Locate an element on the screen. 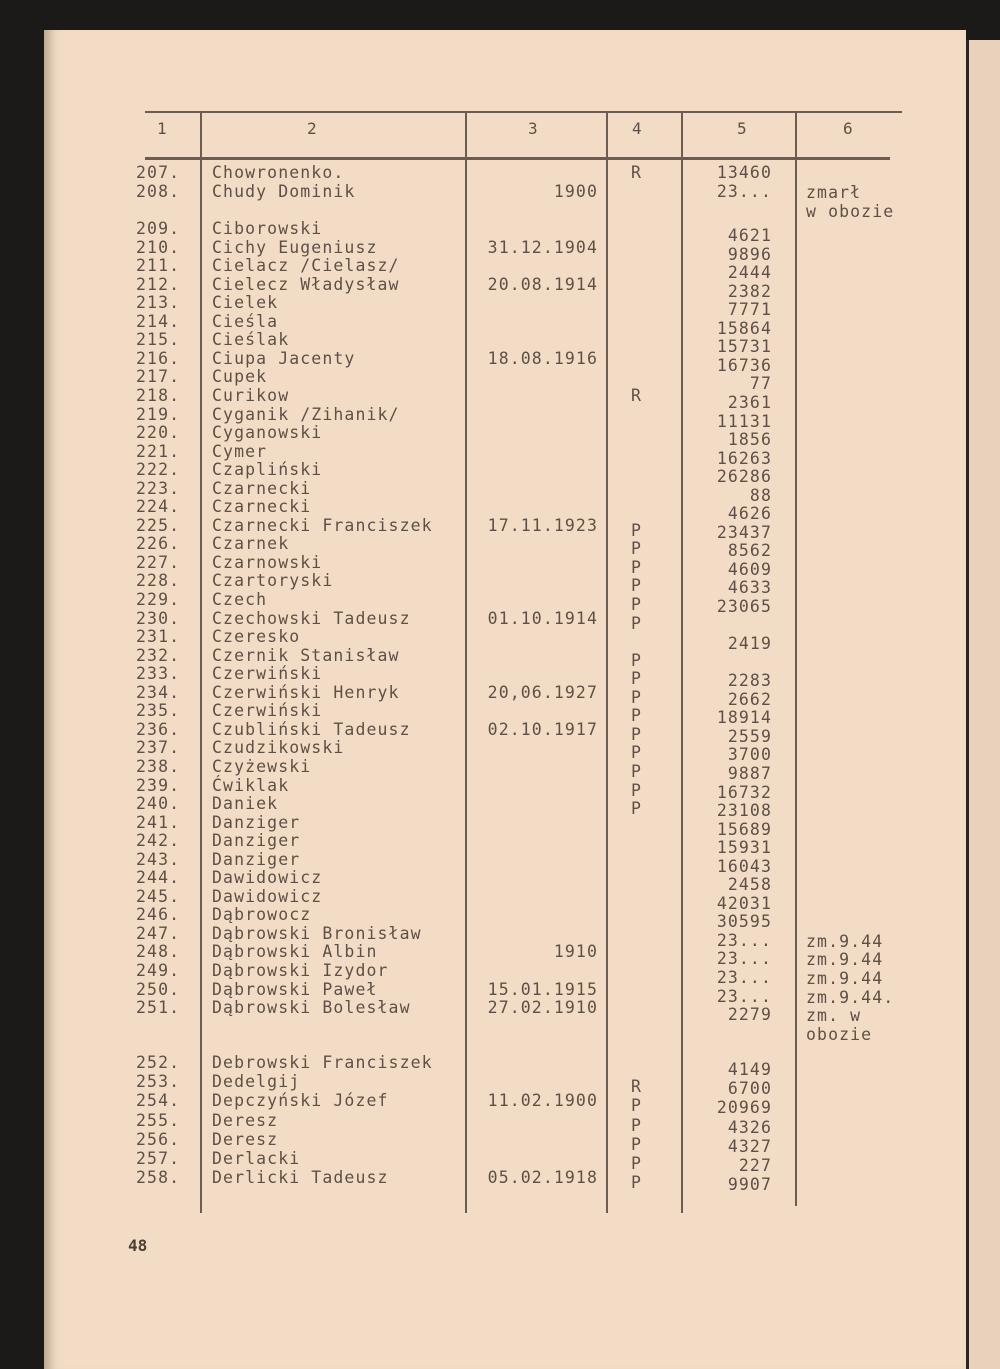  row-number-value: 9907 is located at coordinates (749, 1185).